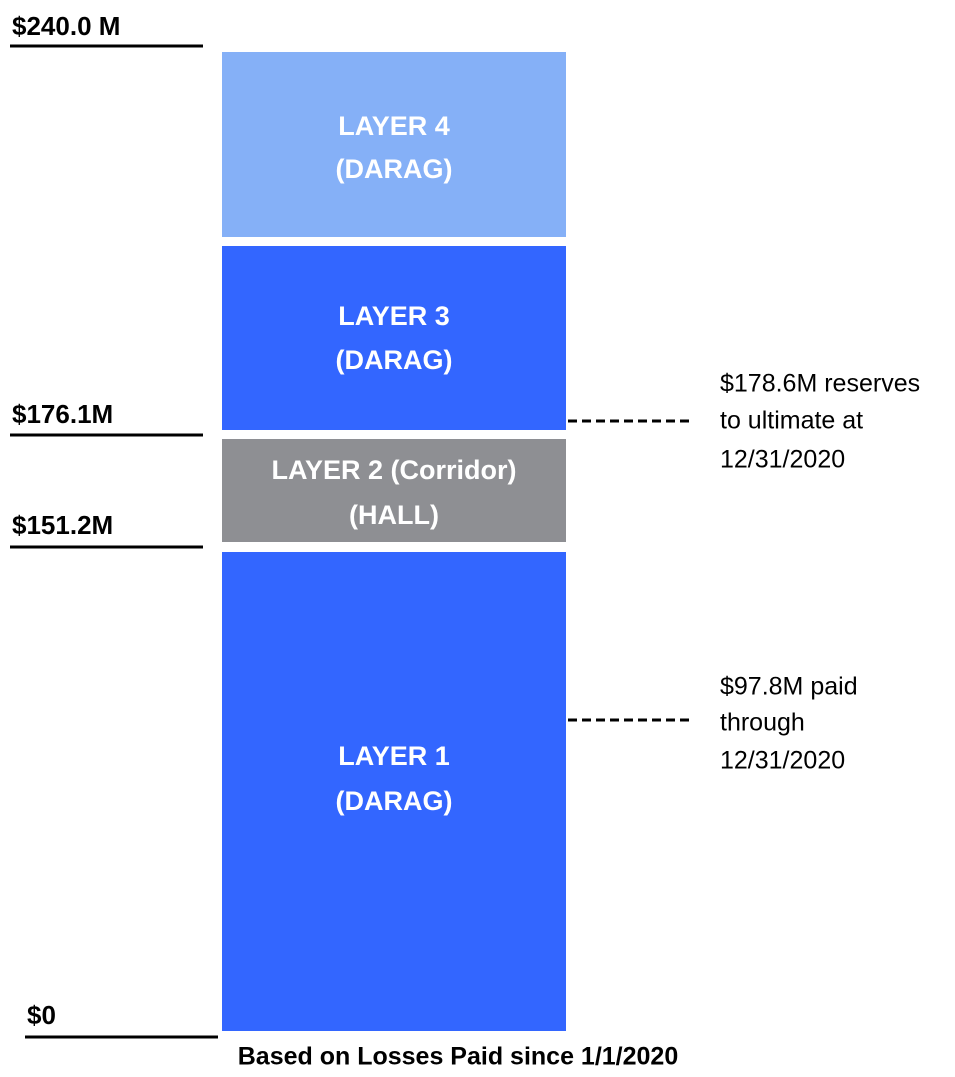 The height and width of the screenshot is (1077, 955). I want to click on annotation-line: through, so click(762, 723).